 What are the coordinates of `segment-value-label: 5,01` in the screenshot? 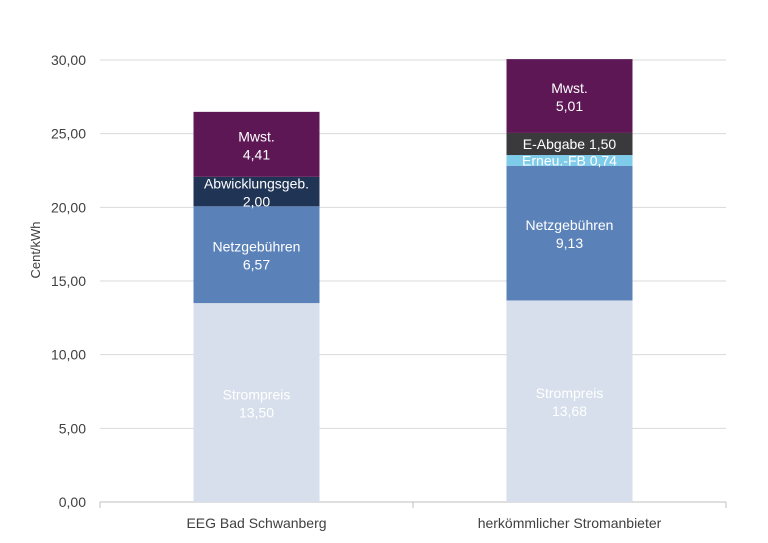 It's located at (569, 106).